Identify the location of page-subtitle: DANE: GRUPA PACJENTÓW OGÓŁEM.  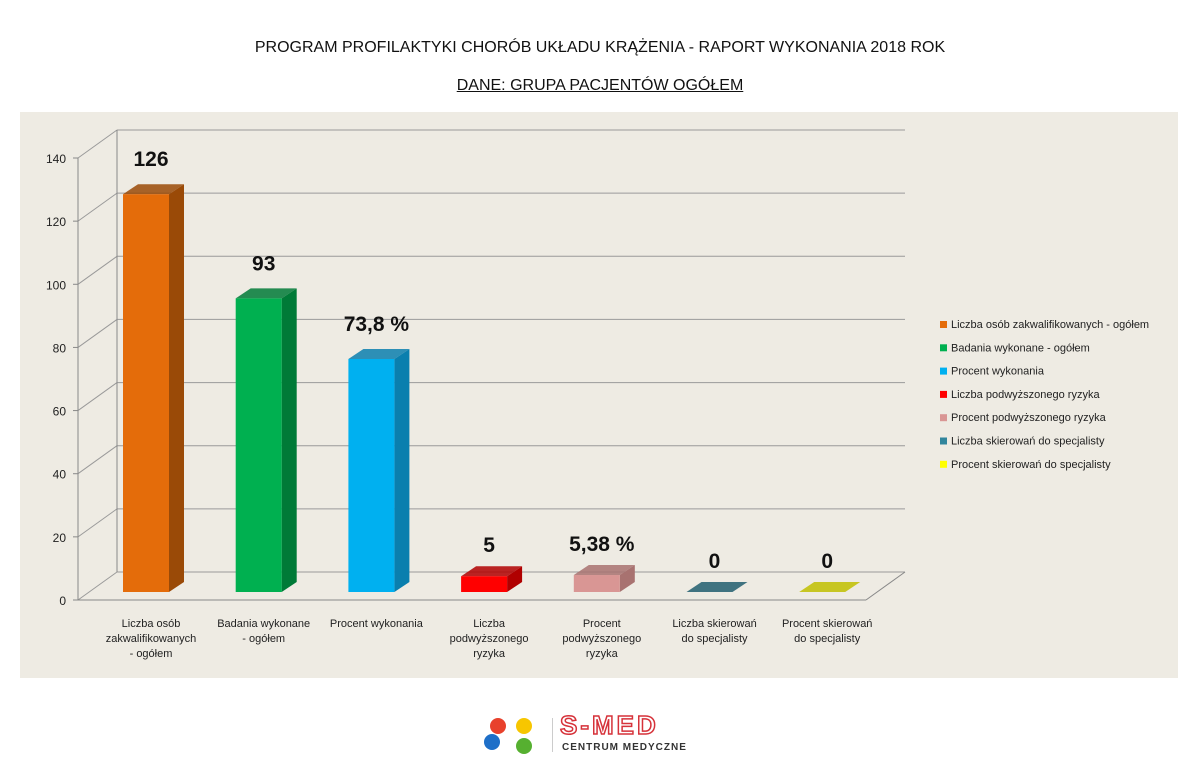
(600, 85).